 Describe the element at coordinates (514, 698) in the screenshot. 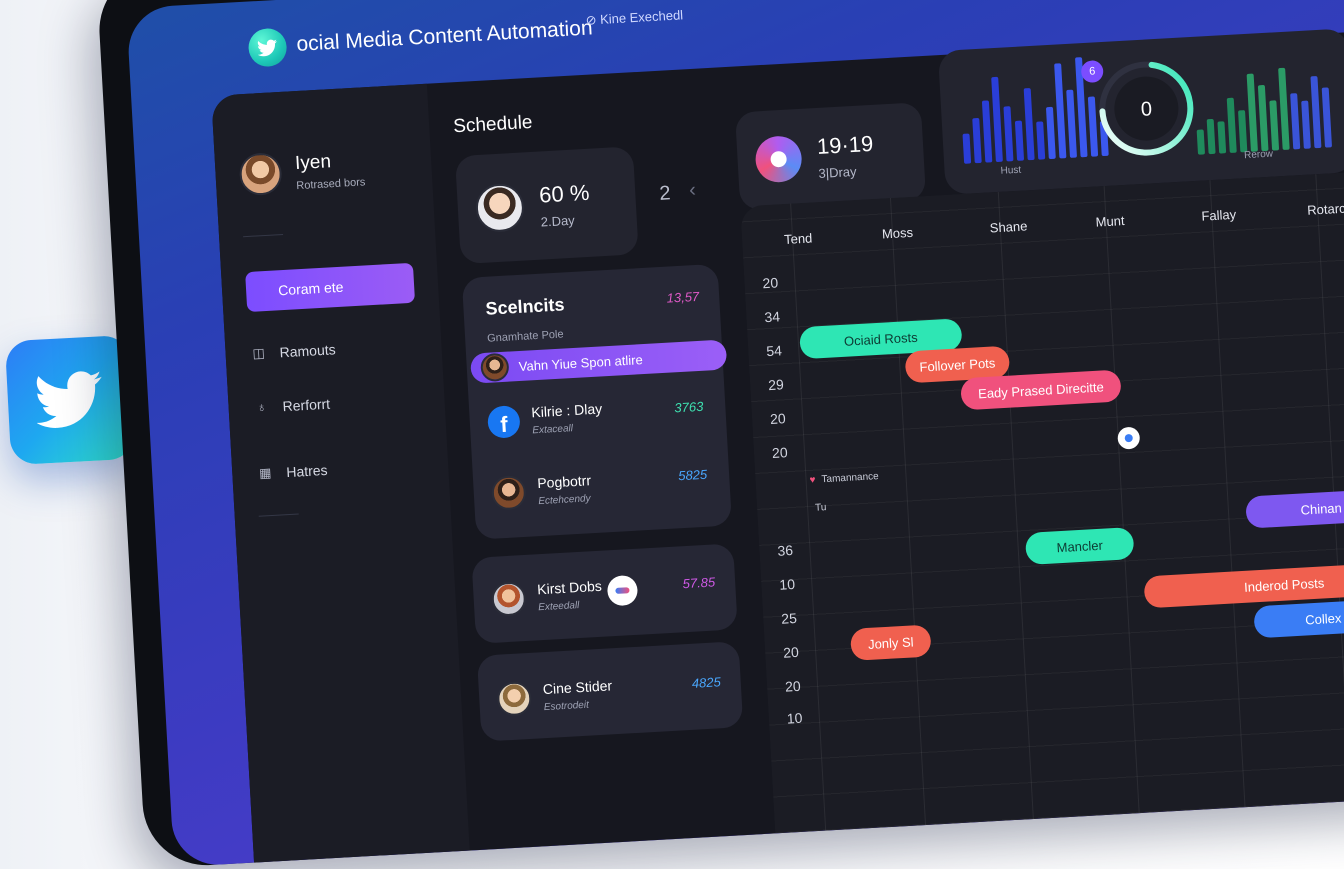

I see `avatar` at that location.